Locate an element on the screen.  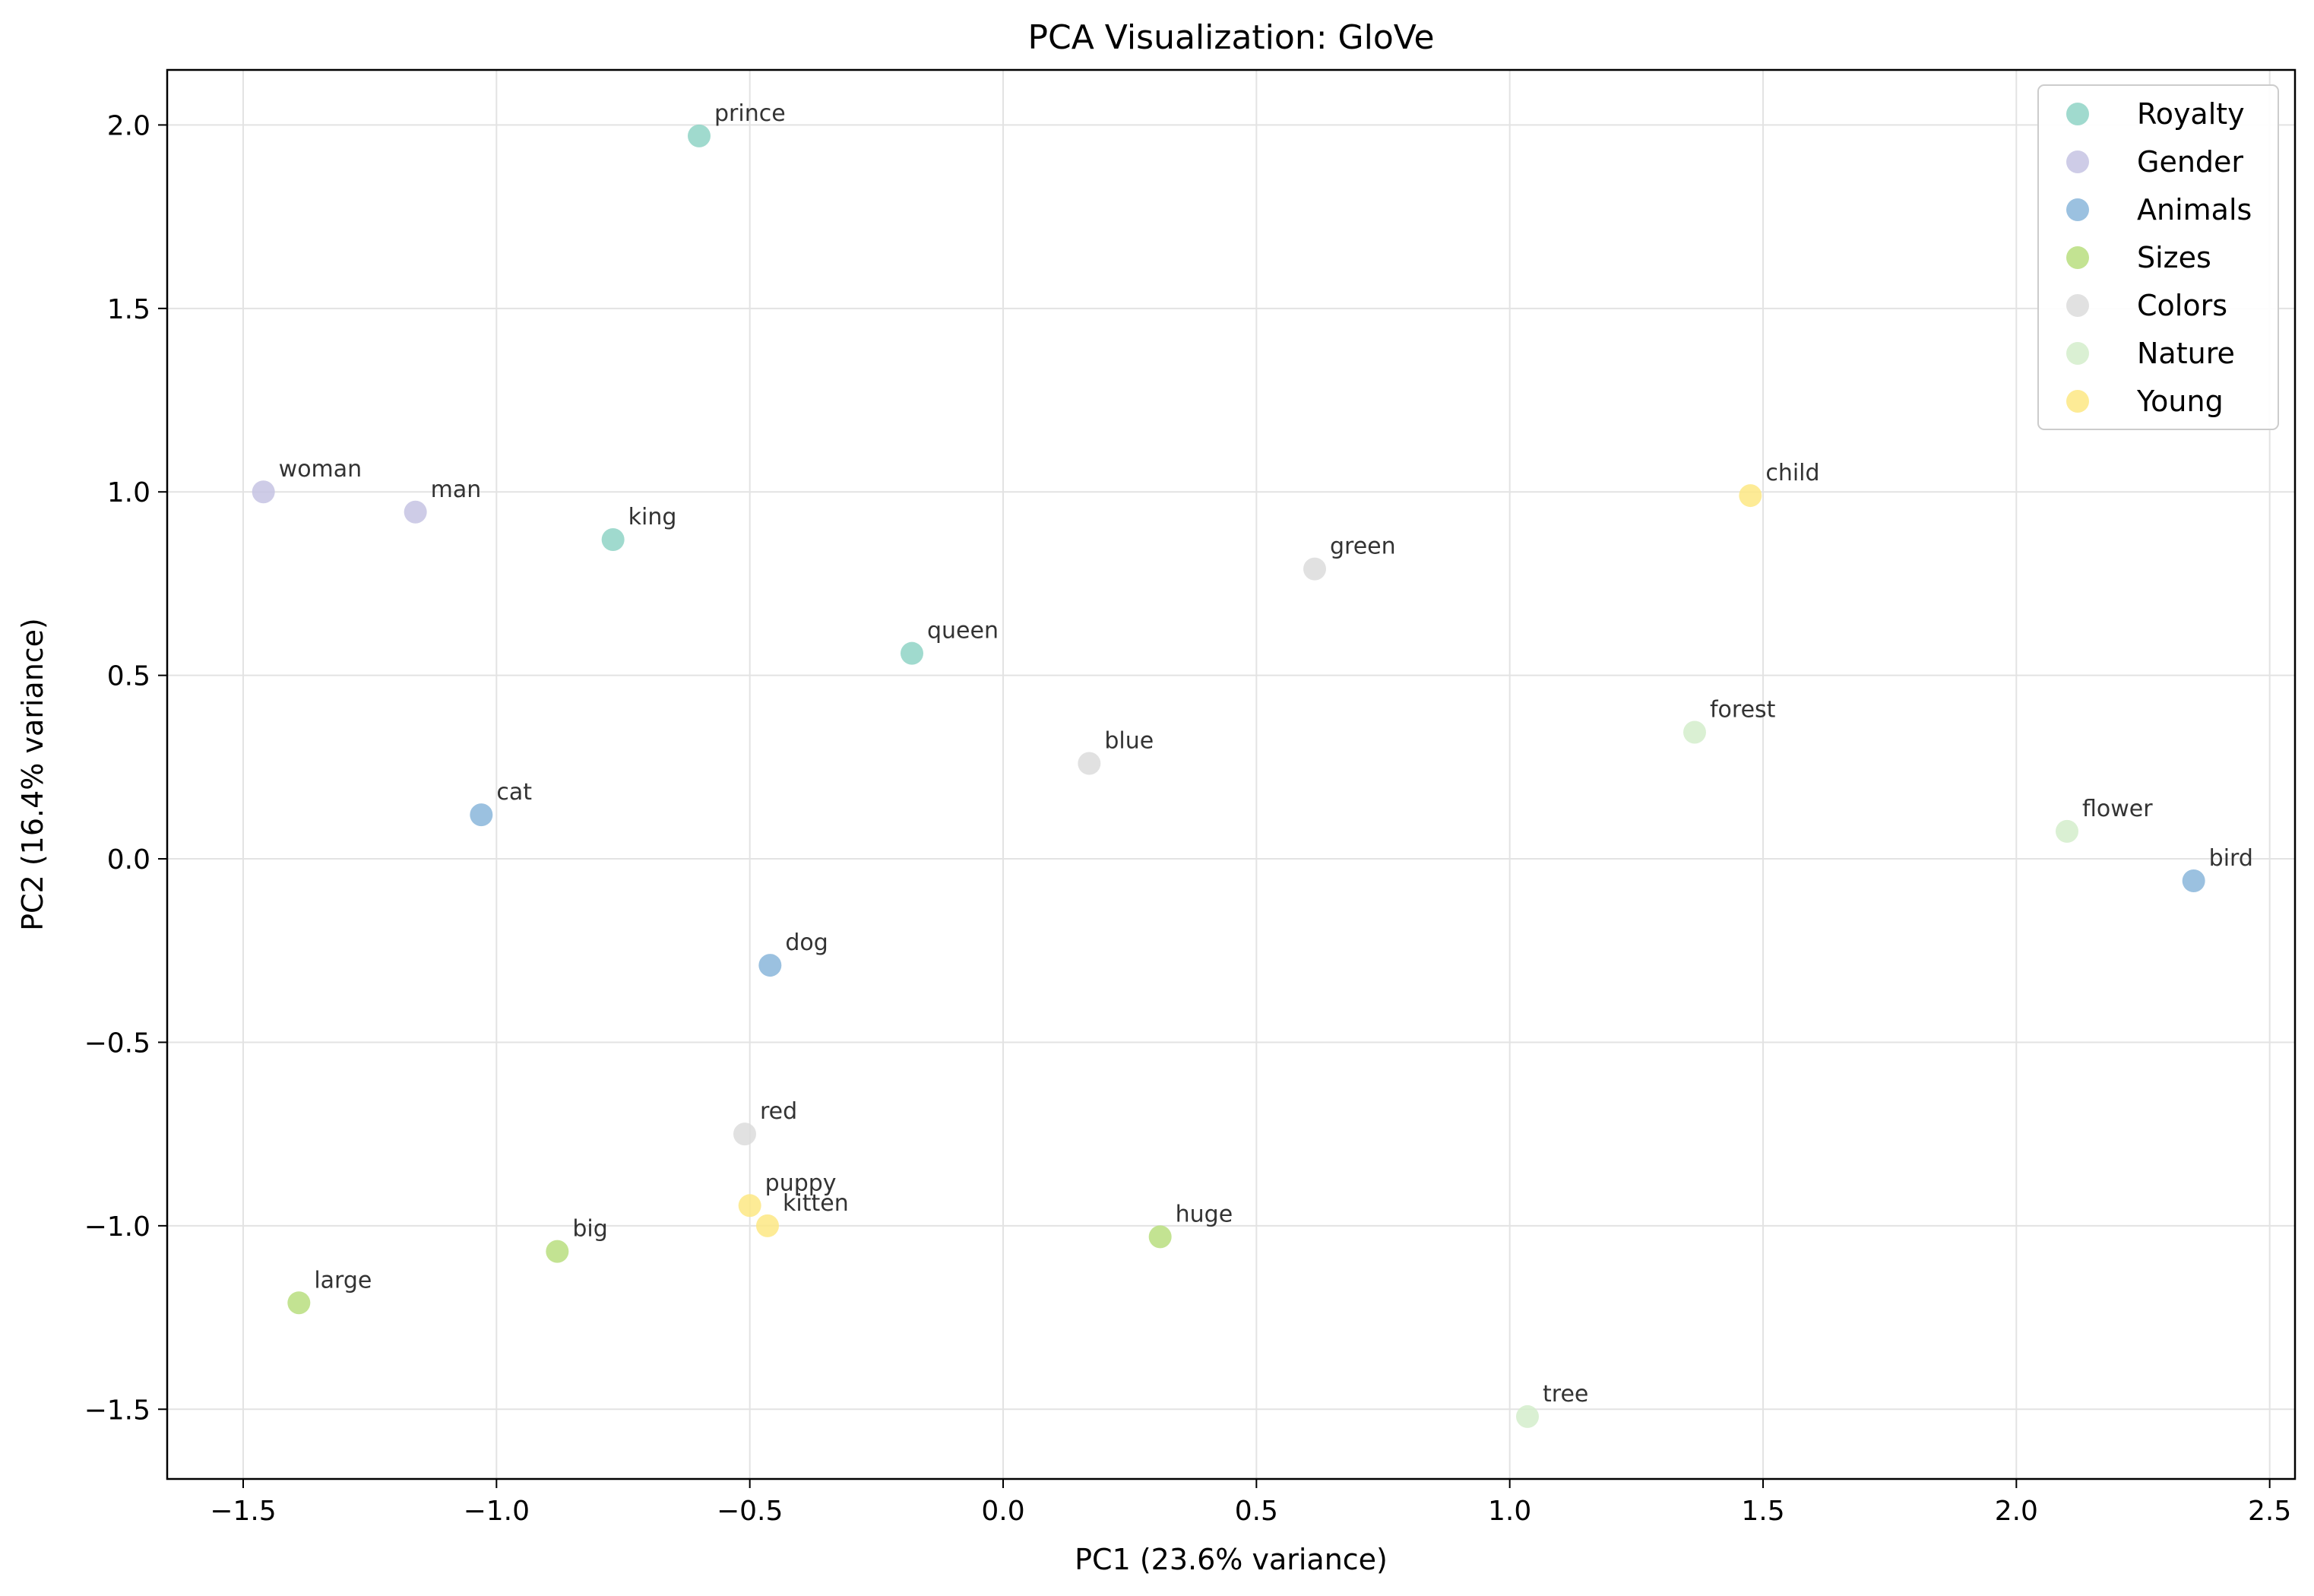
x-tick-label: −1.0 is located at coordinates (497, 1512).